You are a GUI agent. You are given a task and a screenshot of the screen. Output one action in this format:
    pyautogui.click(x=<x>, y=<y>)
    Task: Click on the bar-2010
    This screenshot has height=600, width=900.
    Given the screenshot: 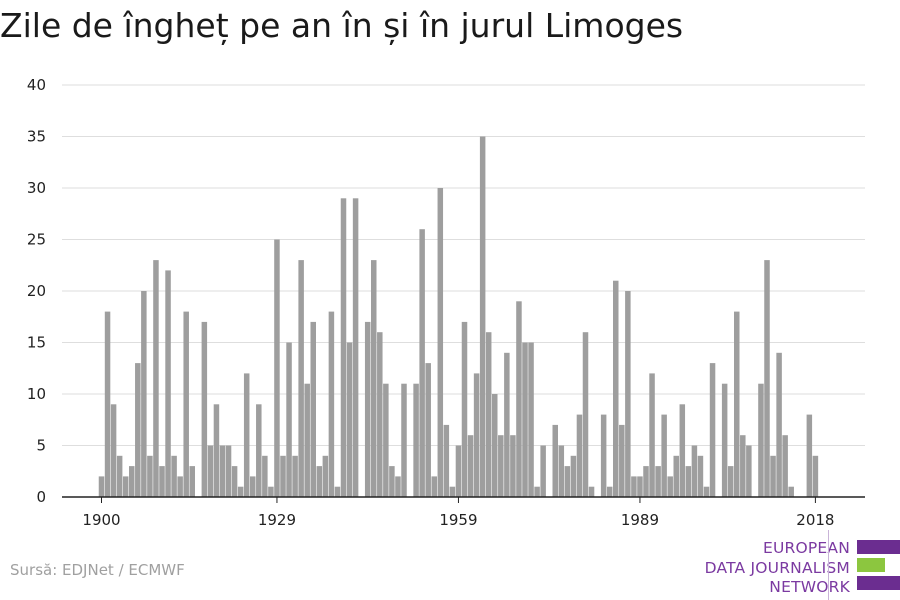 What is the action you would take?
    pyautogui.click(x=767, y=378)
    